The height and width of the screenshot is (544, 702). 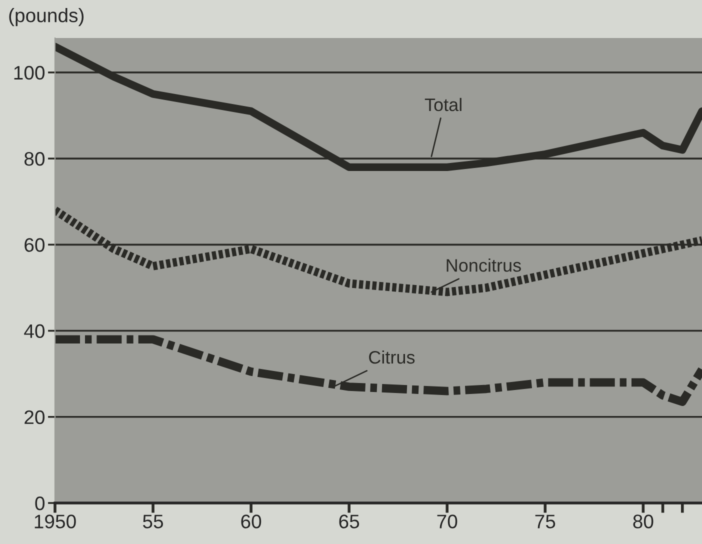 What do you see at coordinates (643, 521) in the screenshot?
I see `x-tick-label: 80` at bounding box center [643, 521].